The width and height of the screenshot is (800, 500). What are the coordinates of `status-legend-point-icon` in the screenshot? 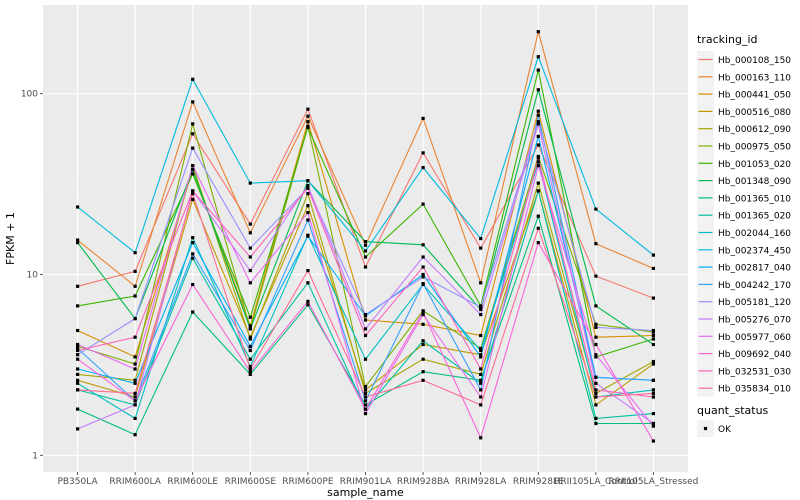 It's located at (705, 428).